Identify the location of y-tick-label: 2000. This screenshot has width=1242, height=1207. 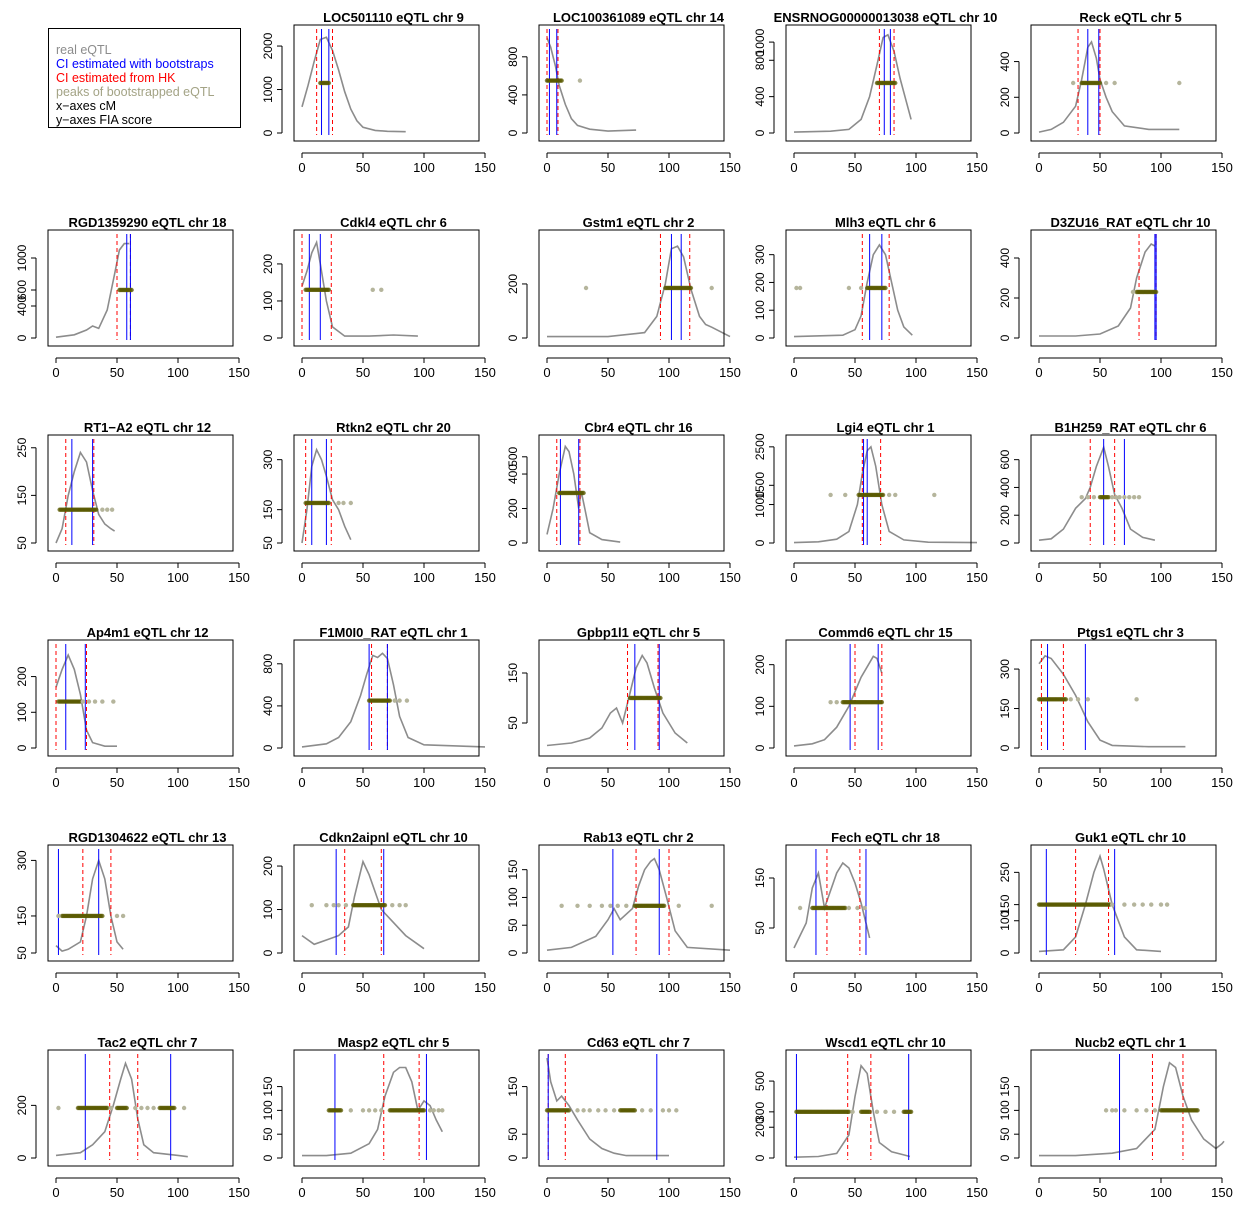
(268, 45).